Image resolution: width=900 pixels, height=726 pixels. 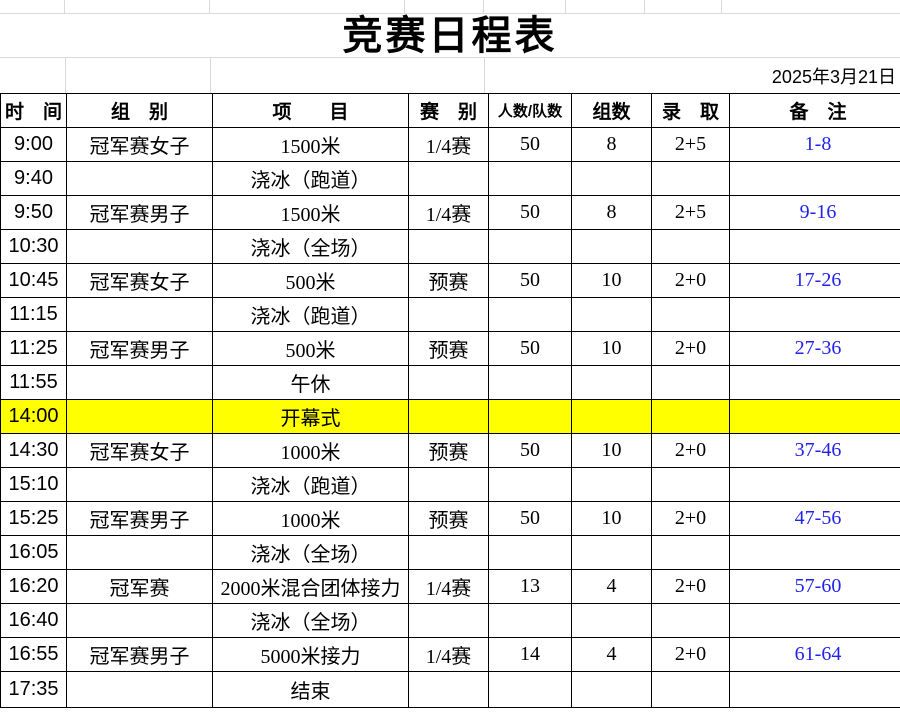 What do you see at coordinates (690, 212) in the screenshot?
I see `cell-admit: 2+5` at bounding box center [690, 212].